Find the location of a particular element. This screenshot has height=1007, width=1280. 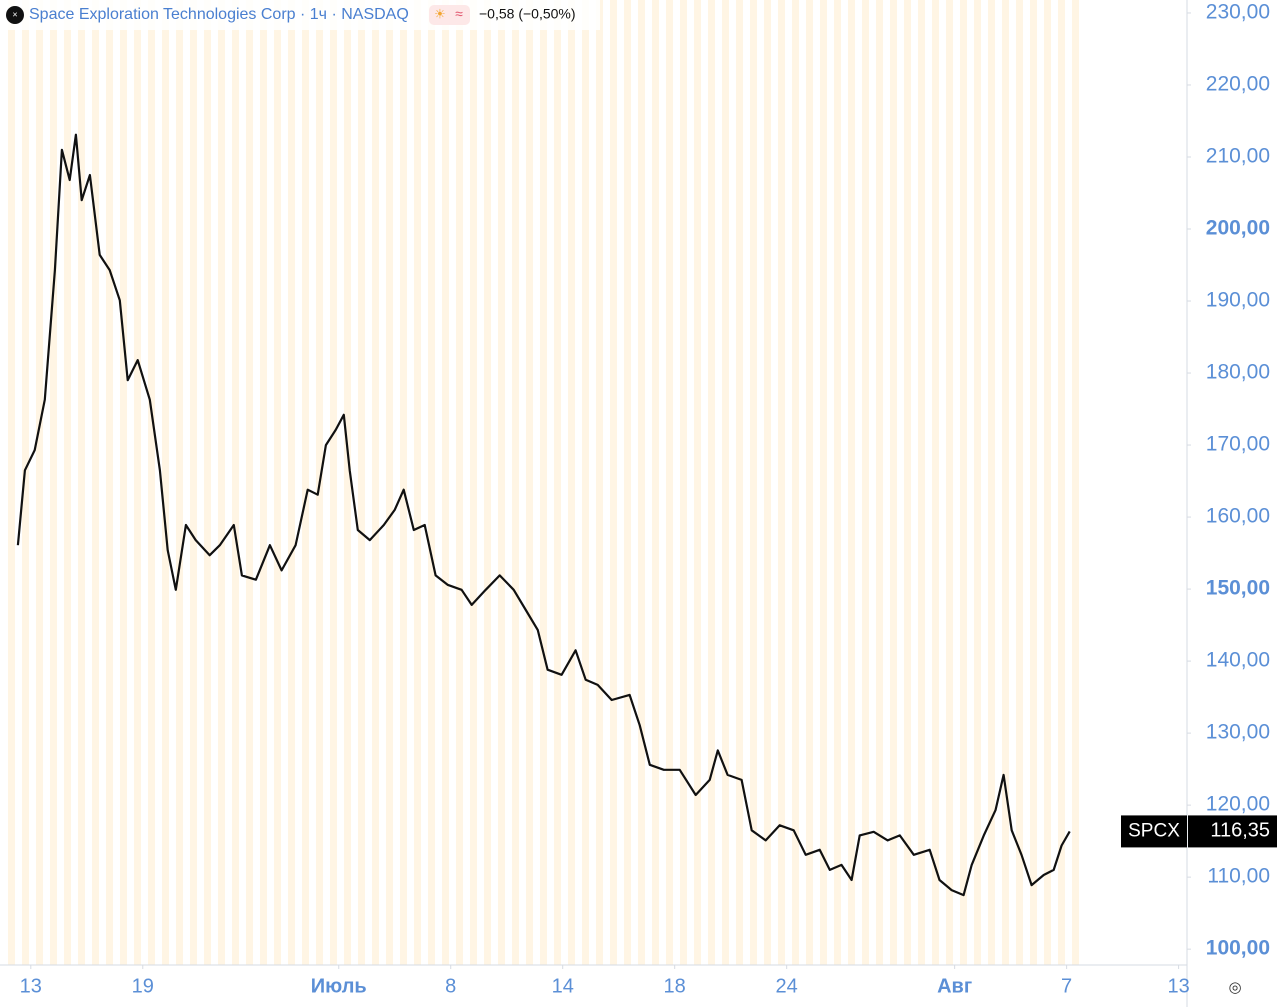

y-tick-label: 210,00 is located at coordinates (1238, 156).